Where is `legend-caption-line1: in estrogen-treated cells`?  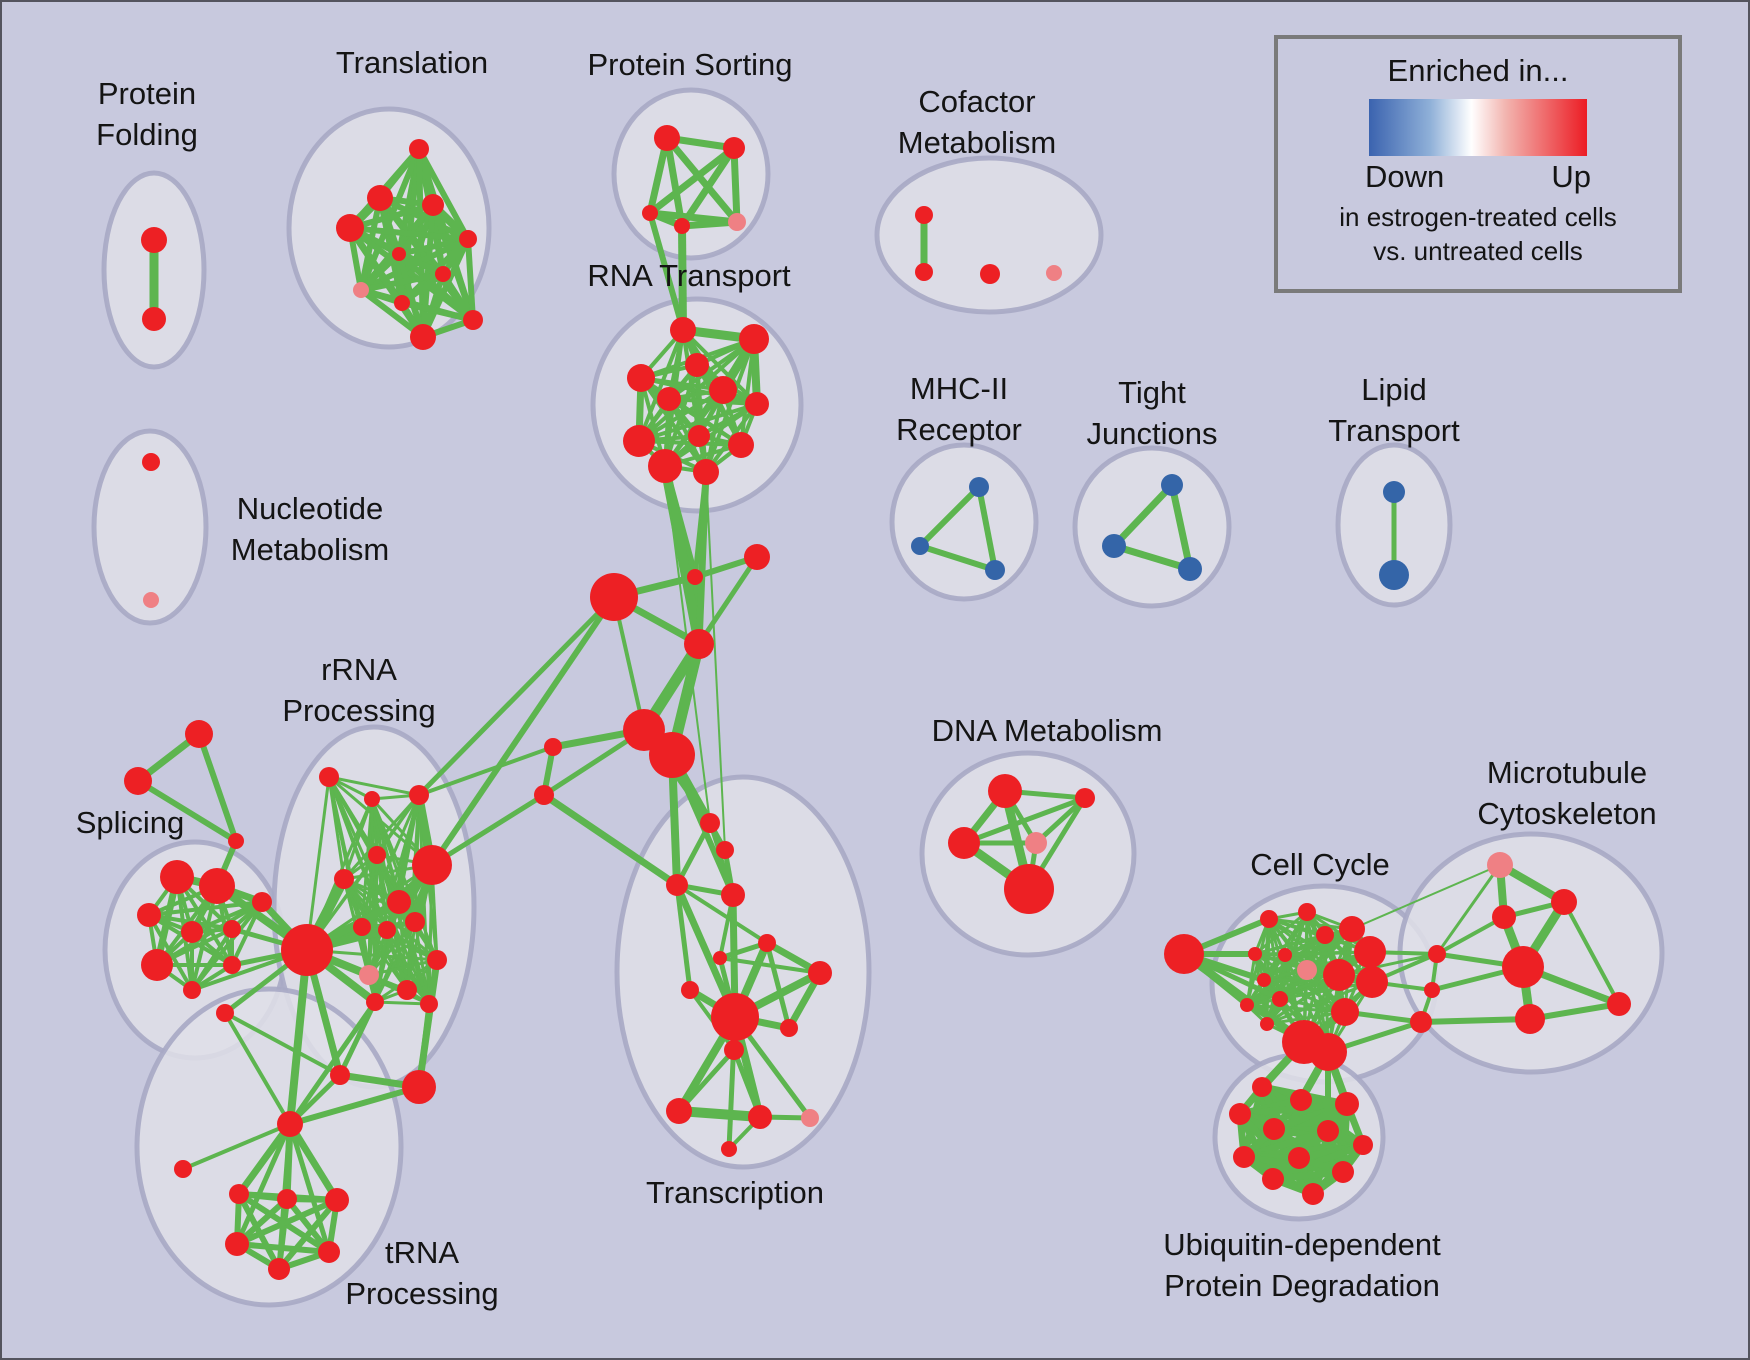
legend-caption-line1: in estrogen-treated cells is located at coordinates (1478, 217).